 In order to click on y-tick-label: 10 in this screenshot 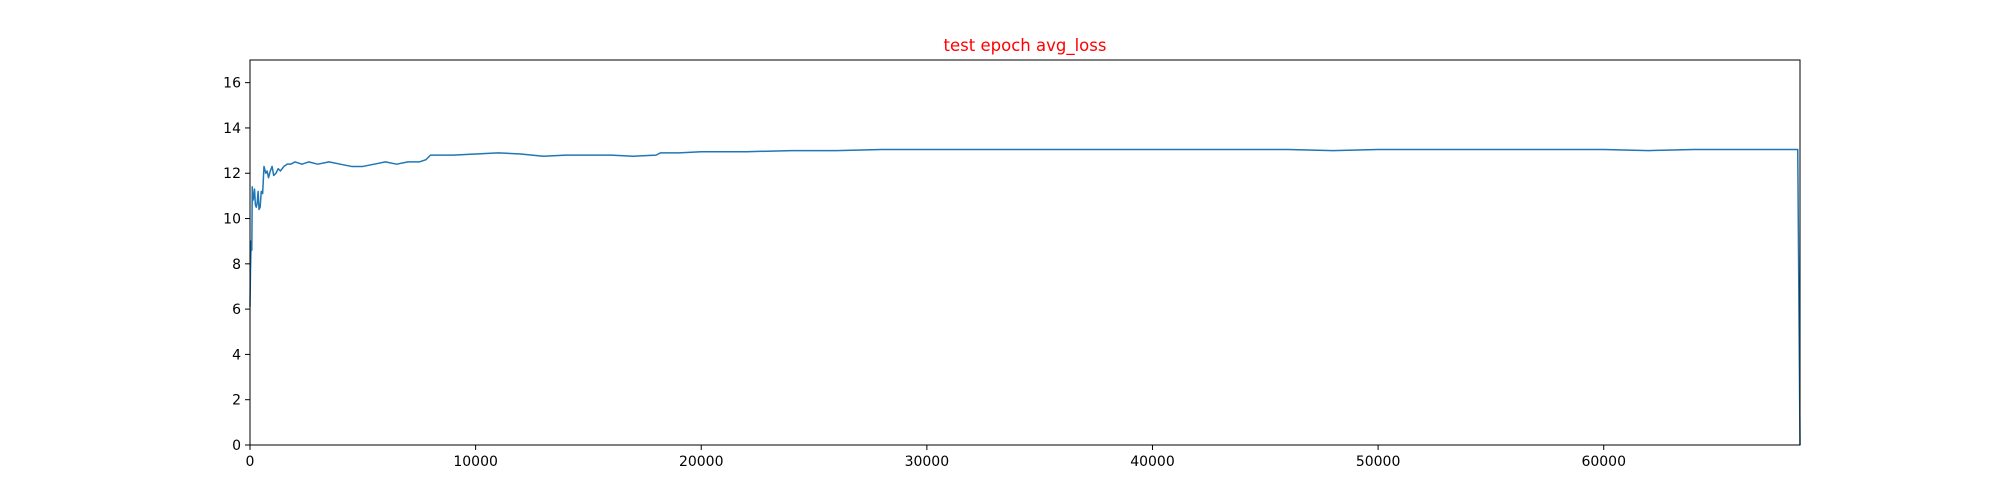, I will do `click(232, 220)`.